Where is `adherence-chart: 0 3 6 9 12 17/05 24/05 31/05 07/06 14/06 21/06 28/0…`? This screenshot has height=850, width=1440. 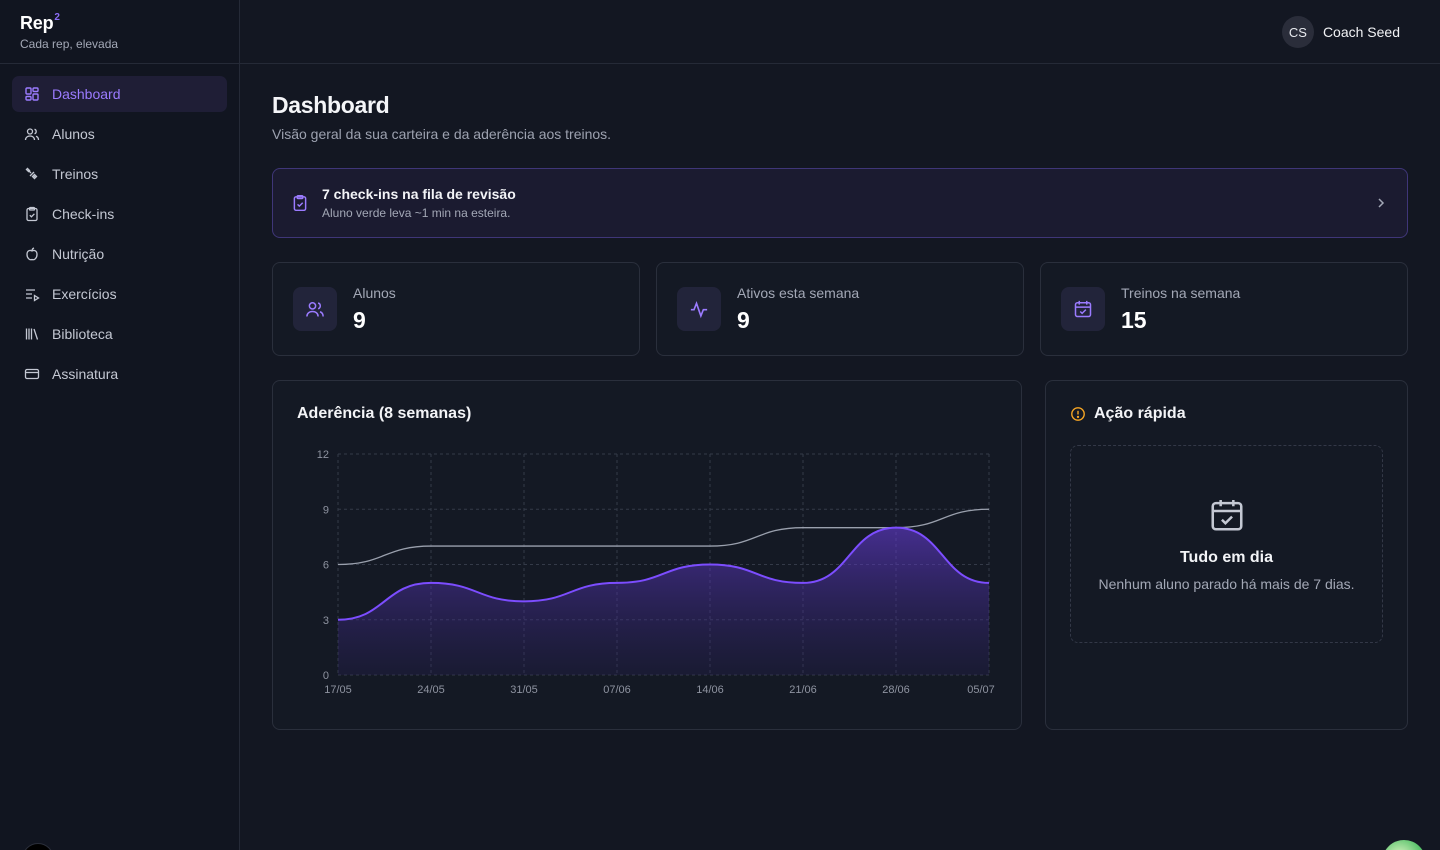
adherence-chart: 0 3 6 9 12 17/05 24/05 31/05 07/06 14/06 21/06 28/0… is located at coordinates (656, 572).